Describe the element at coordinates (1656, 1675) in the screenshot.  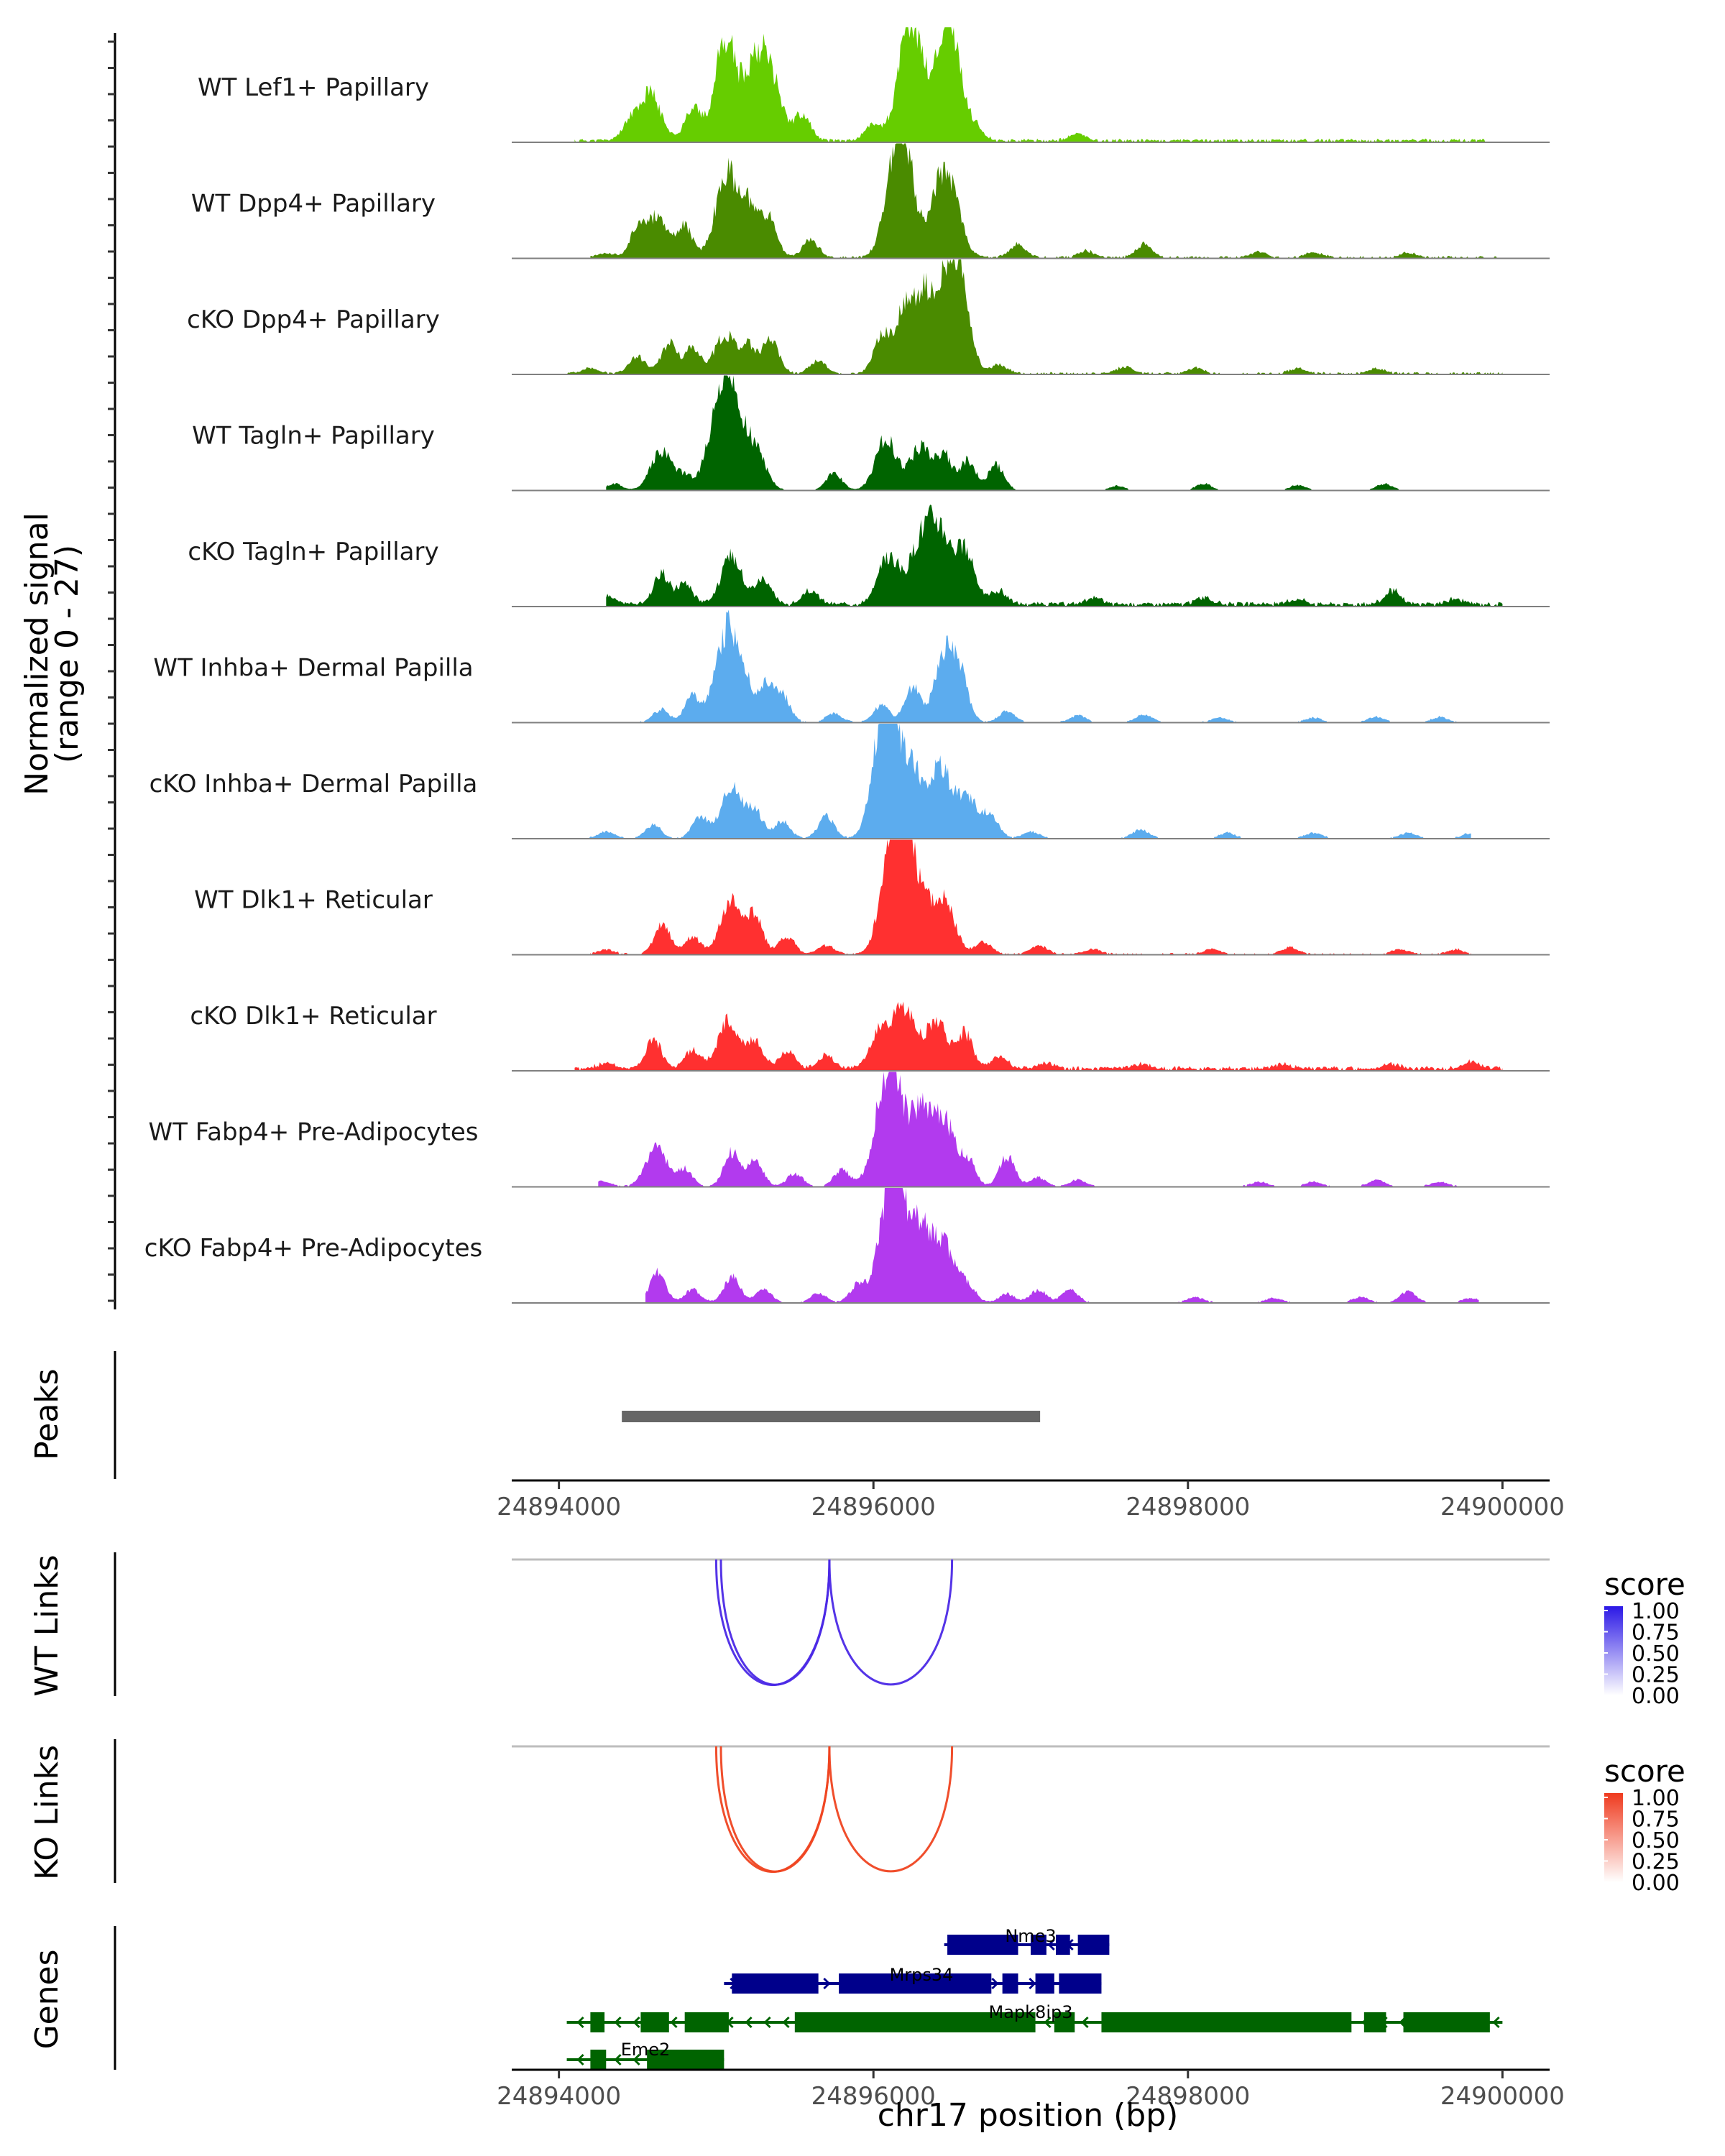
I see `legend-tick-label: 0.25` at that location.